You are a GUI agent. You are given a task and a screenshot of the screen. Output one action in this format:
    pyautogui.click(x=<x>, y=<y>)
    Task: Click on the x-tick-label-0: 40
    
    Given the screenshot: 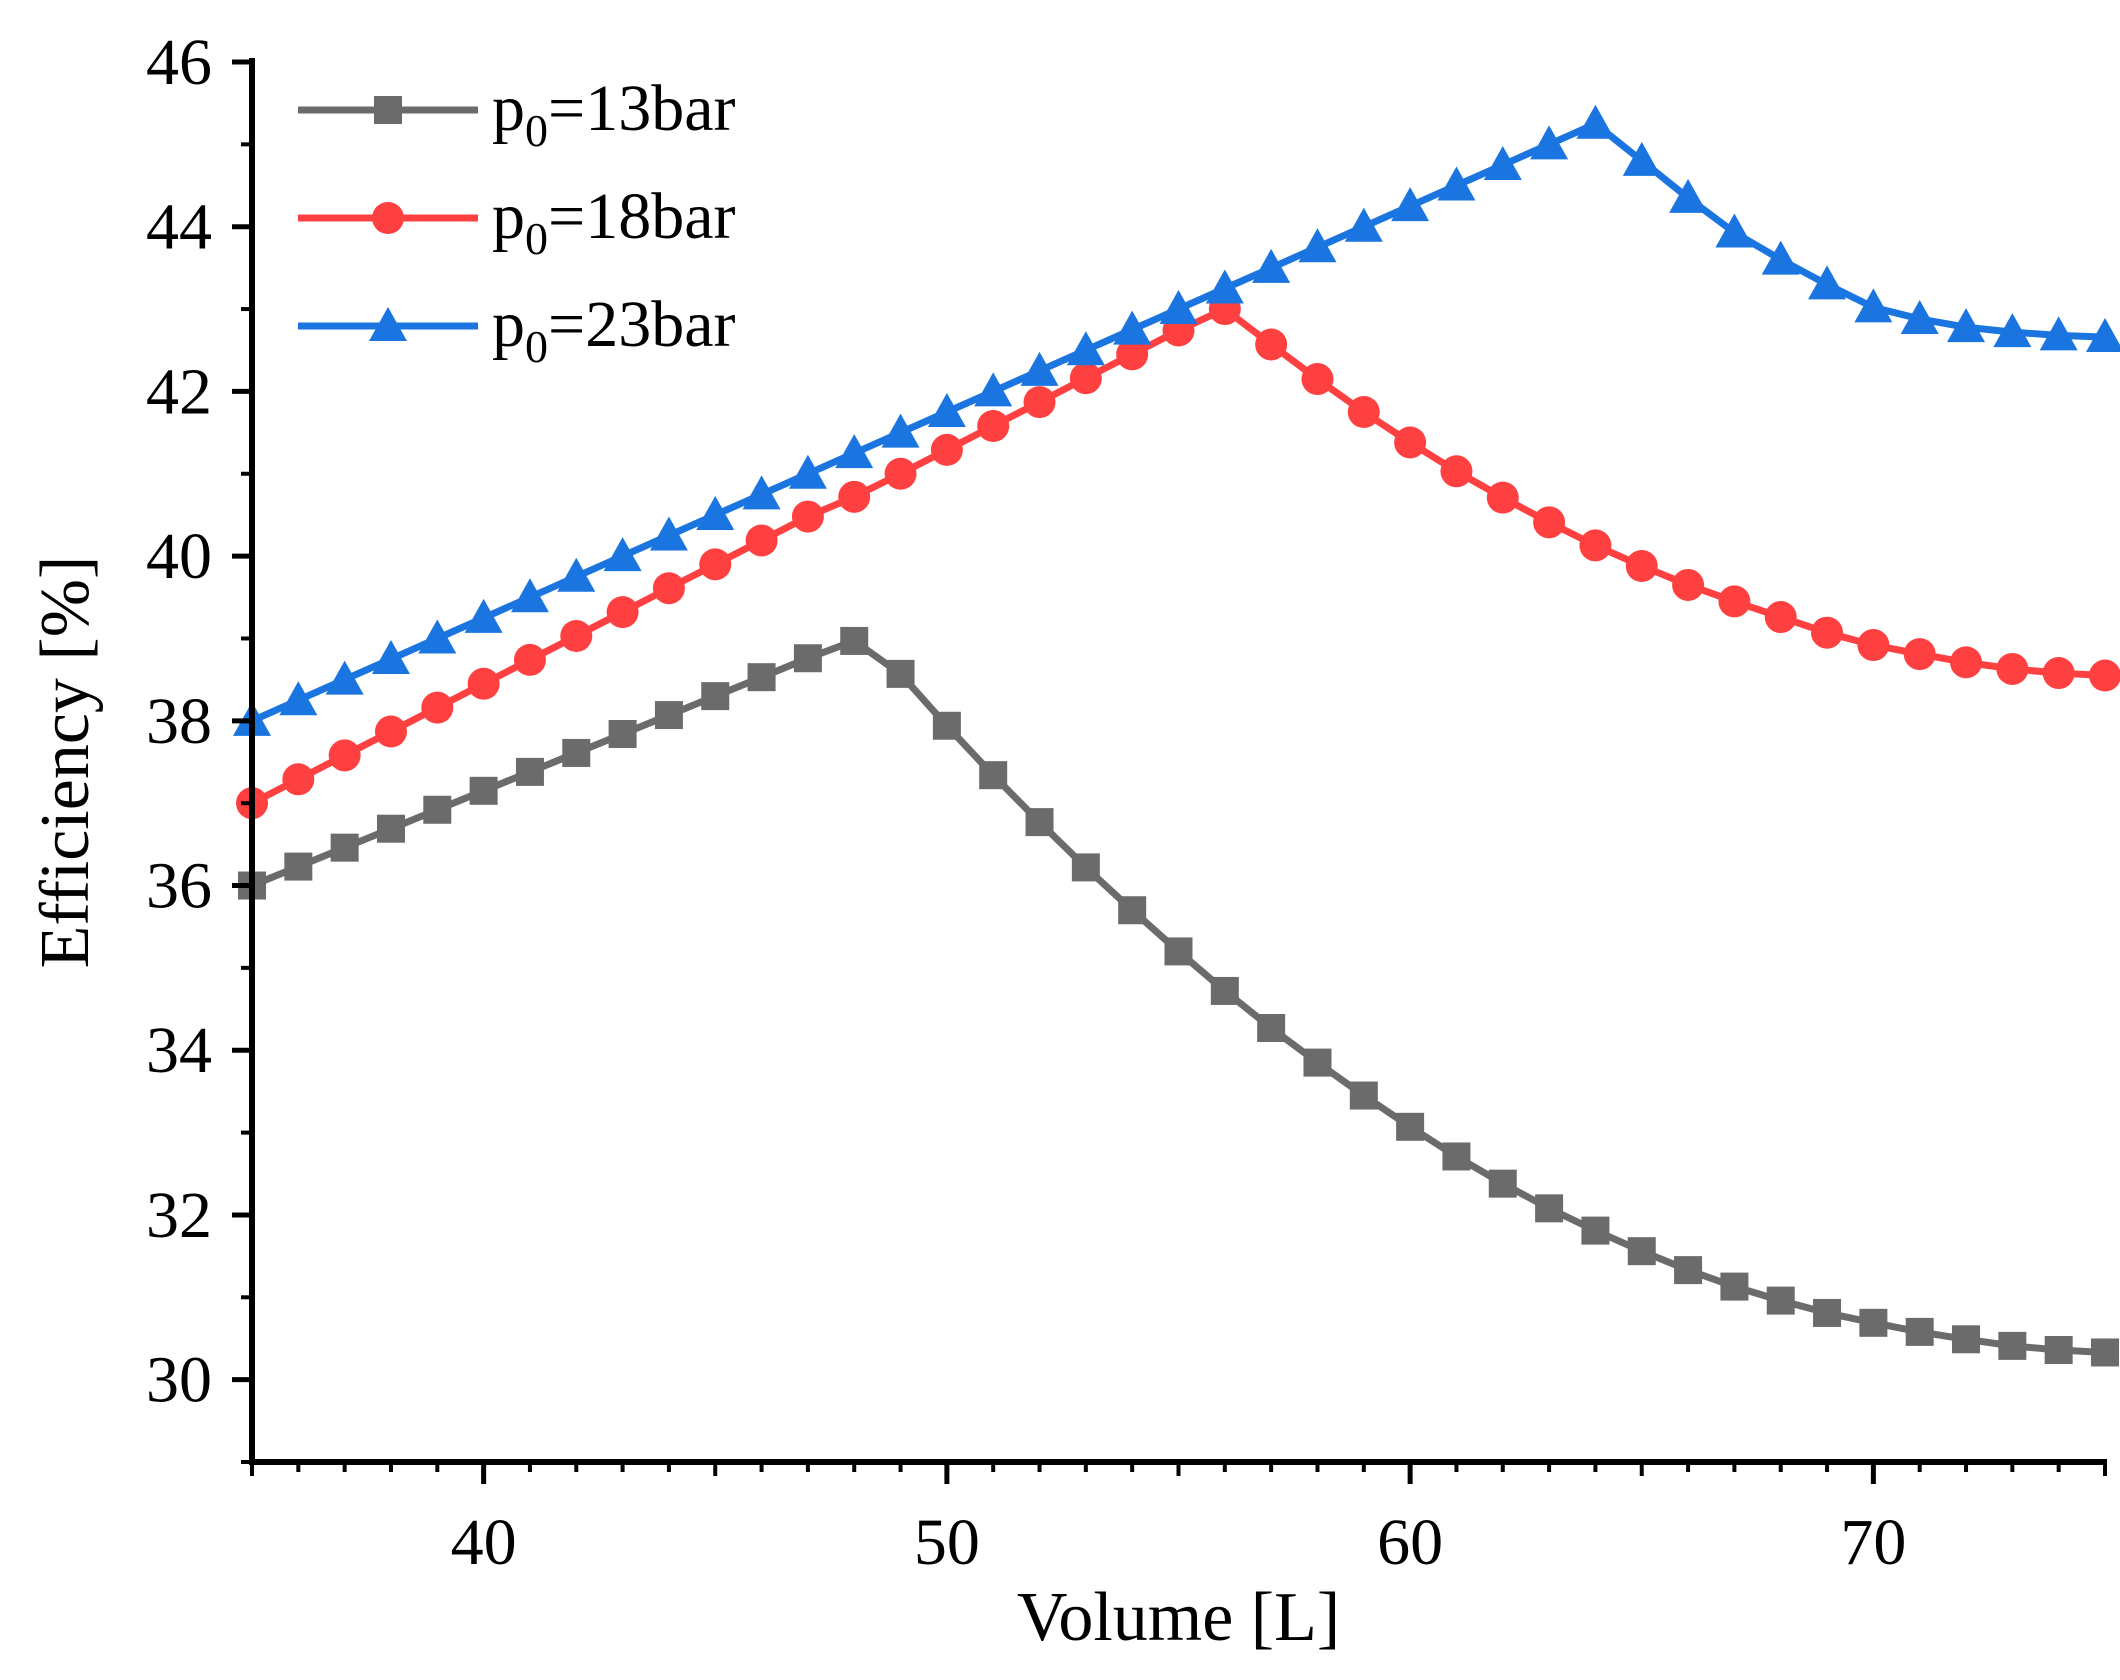 What is the action you would take?
    pyautogui.click(x=484, y=1542)
    